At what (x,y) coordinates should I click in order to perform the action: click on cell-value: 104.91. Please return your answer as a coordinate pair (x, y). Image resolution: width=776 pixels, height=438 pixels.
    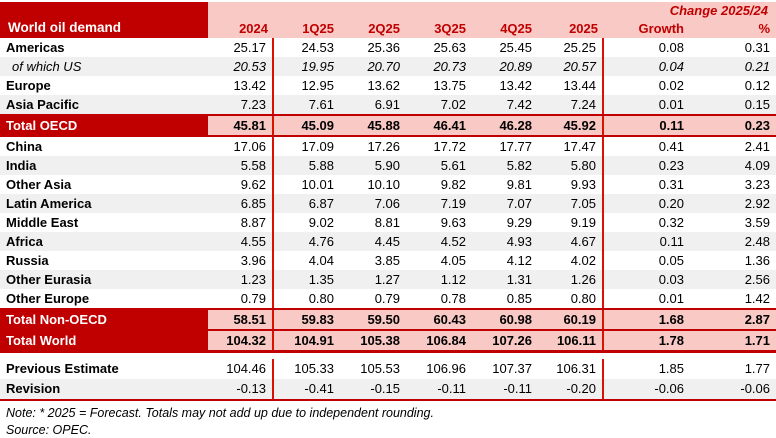
    Looking at the image, I should click on (314, 340).